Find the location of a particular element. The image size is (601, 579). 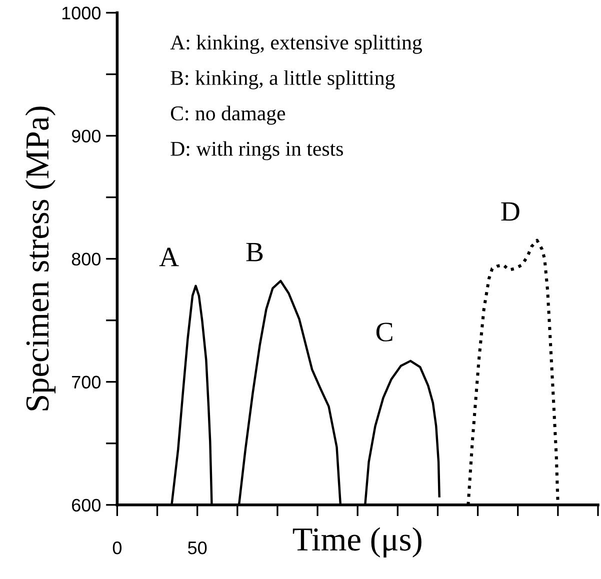

x-tick-label: 50 is located at coordinates (197, 547).